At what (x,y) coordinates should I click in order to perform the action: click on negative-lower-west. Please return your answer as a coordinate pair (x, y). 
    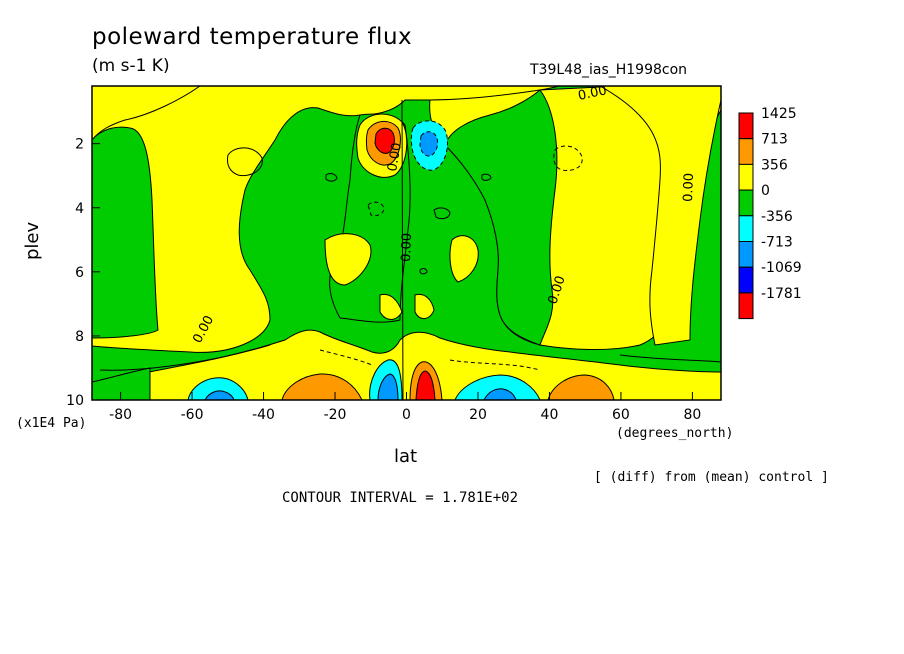
    Looking at the image, I should click on (121, 383).